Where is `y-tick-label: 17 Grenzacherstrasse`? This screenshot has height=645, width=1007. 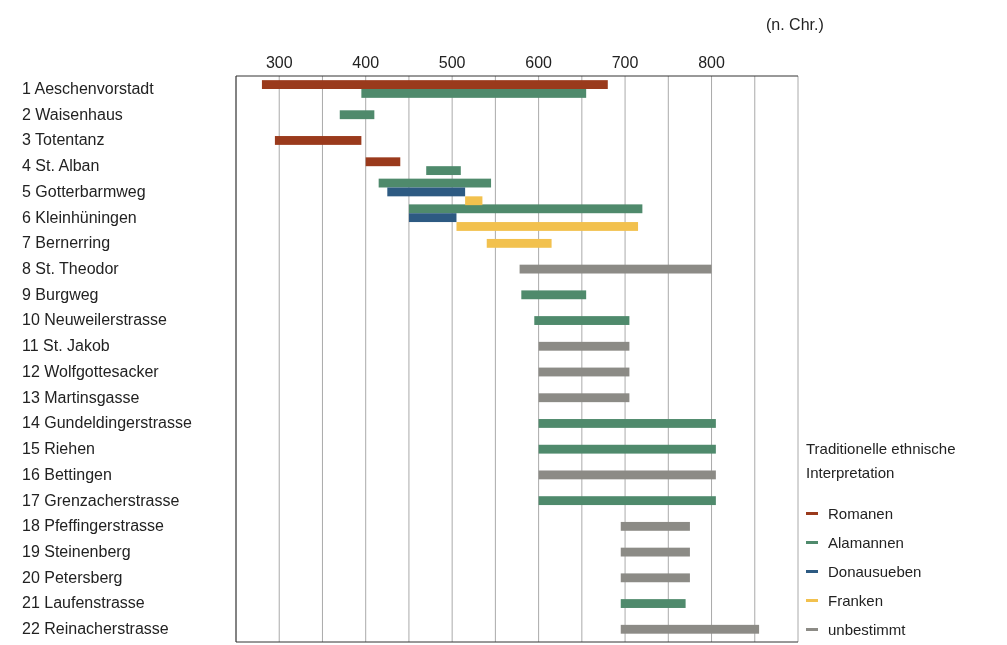 y-tick-label: 17 Grenzacherstrasse is located at coordinates (101, 500).